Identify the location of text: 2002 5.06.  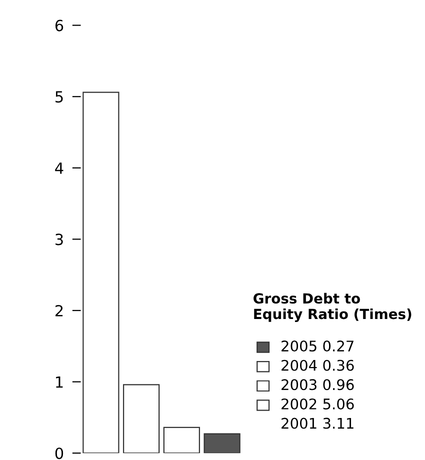
(318, 404).